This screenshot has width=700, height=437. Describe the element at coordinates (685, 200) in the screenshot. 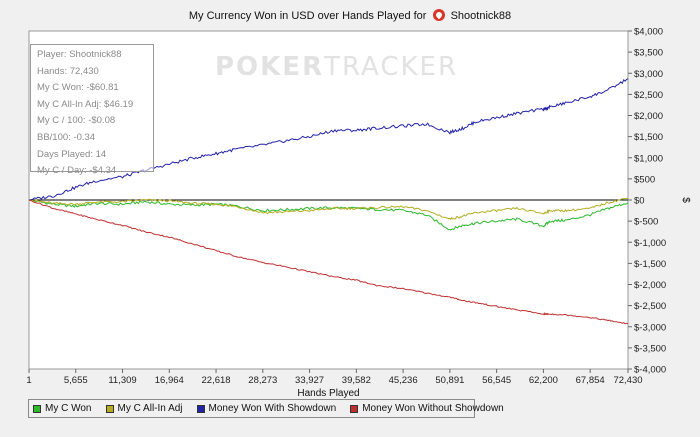

I see `y-axis-label: $` at that location.